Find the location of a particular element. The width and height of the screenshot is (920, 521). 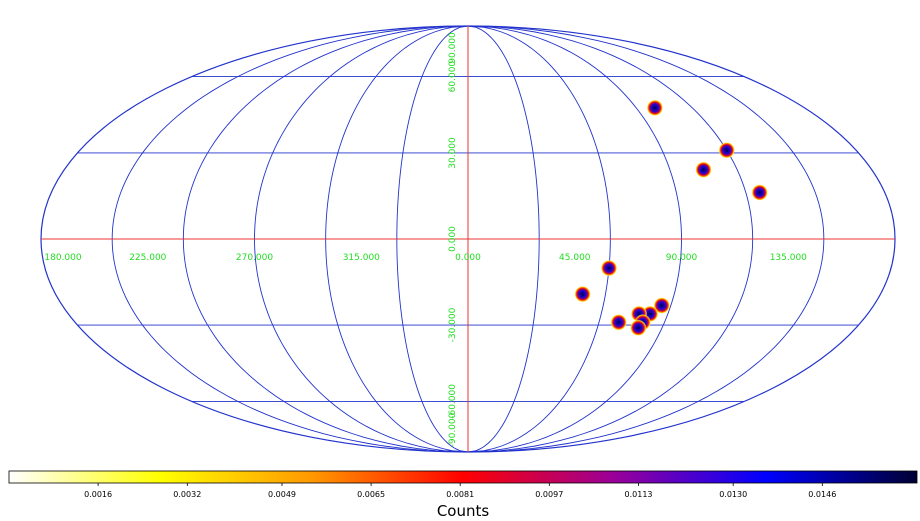

latitude-label: 90.000 is located at coordinates (453, 48).